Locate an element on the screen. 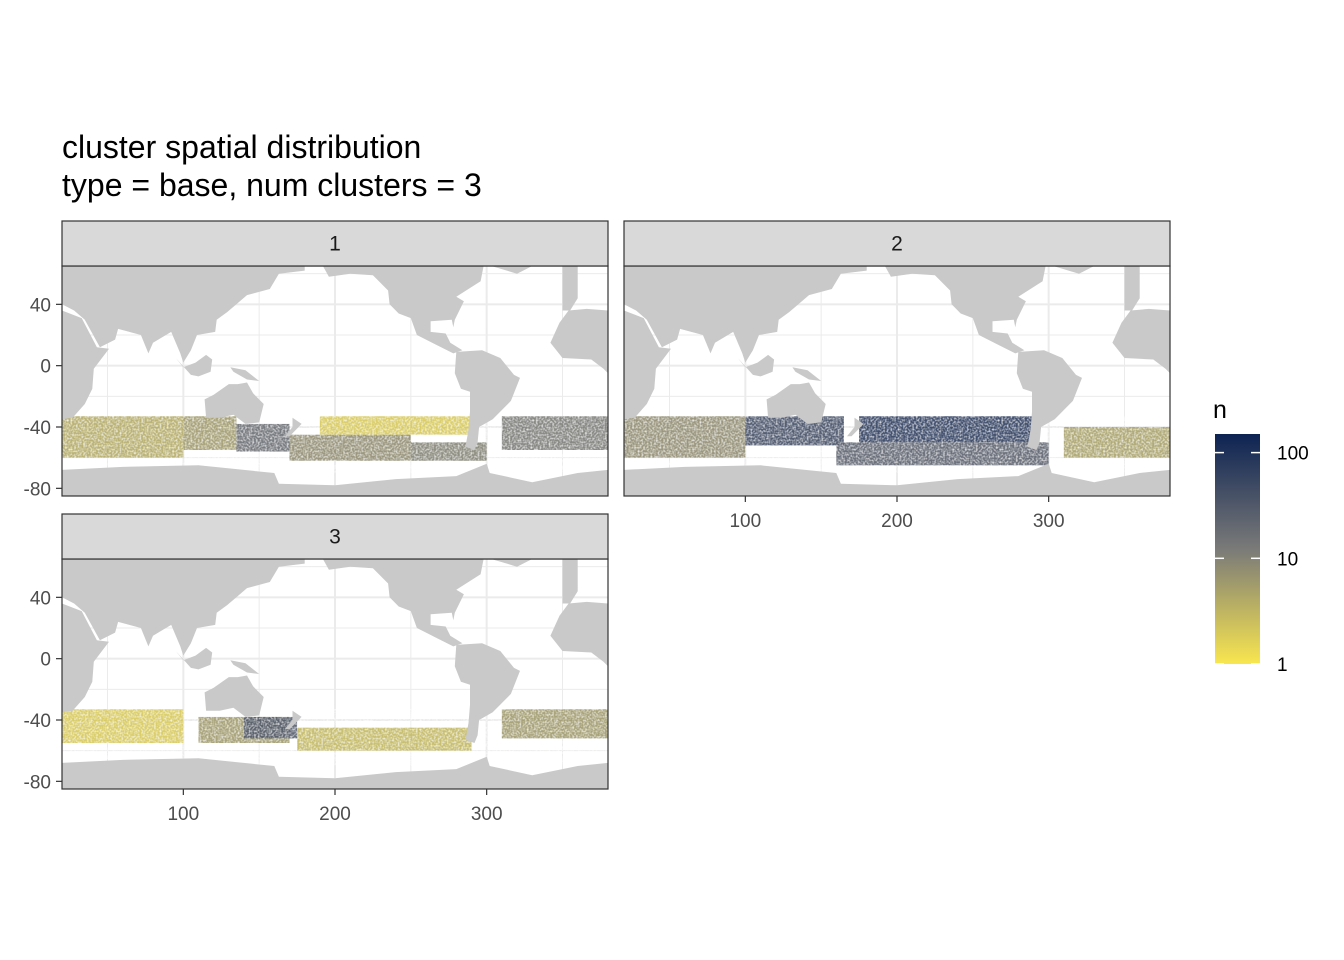  facet-panel-3: 3 40 0 -40 -80 100 200 300 is located at coordinates (316, 669).